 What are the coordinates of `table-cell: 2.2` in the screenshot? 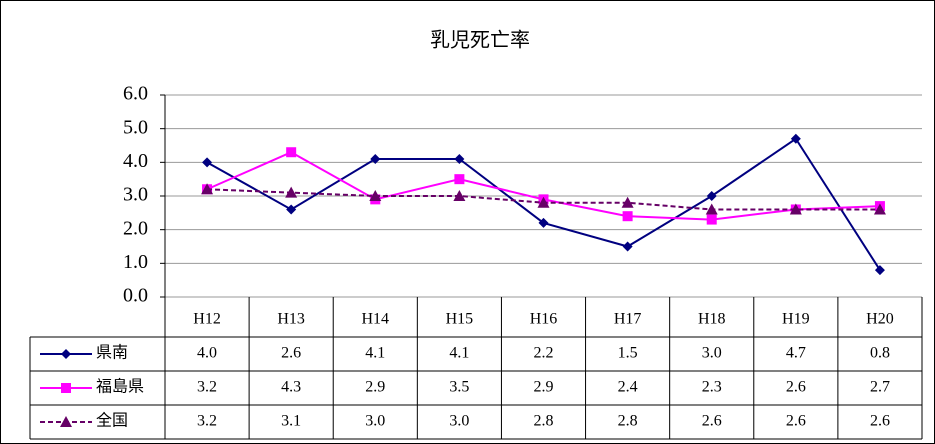 It's located at (544, 353).